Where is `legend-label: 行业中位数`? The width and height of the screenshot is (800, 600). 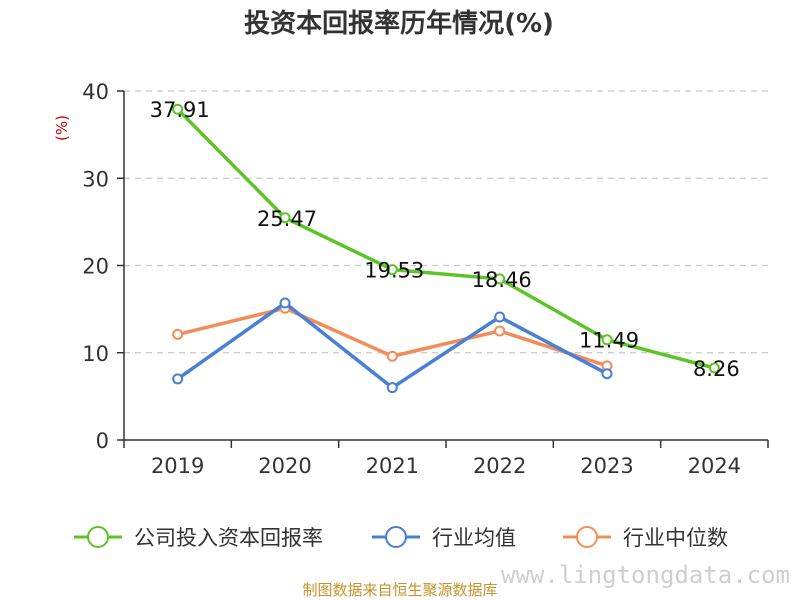 legend-label: 行业中位数 is located at coordinates (675, 538).